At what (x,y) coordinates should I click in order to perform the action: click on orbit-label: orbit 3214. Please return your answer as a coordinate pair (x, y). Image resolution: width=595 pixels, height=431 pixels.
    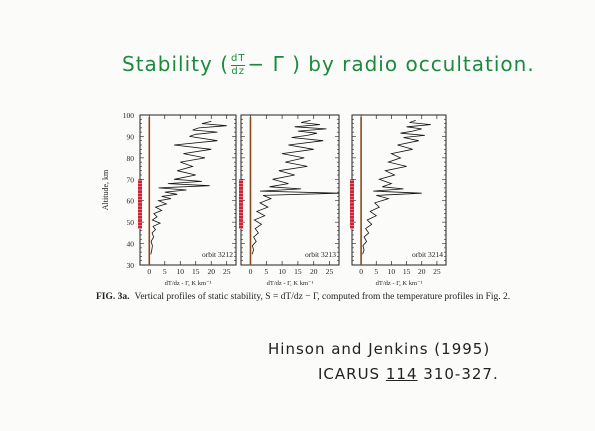
    Looking at the image, I should click on (427, 254).